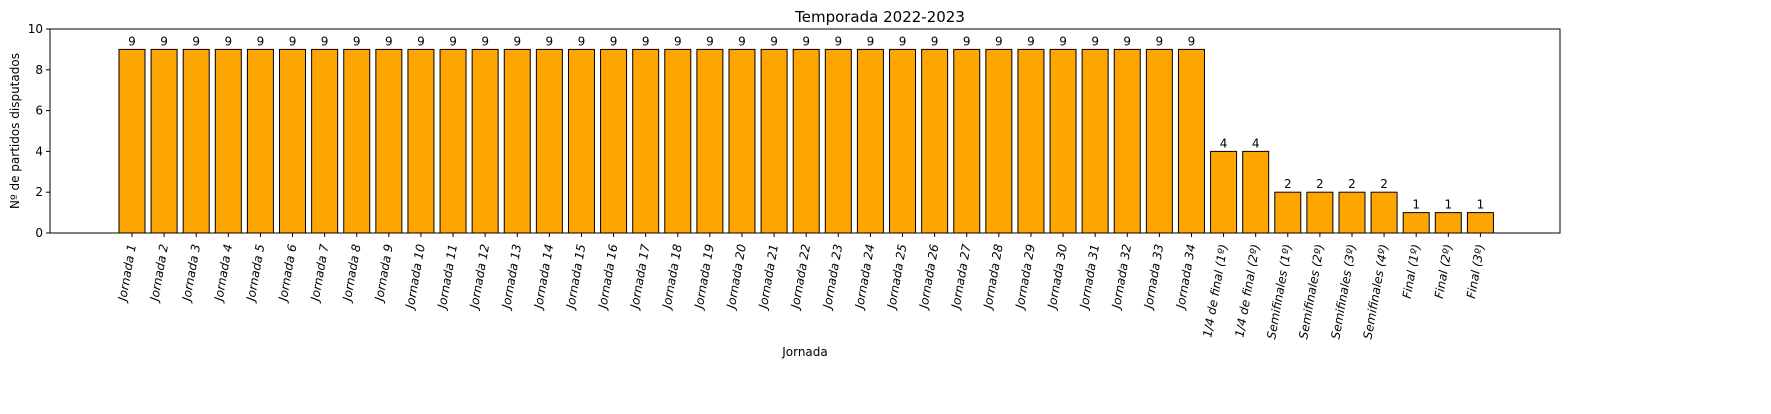  I want to click on x-tick-label: Jornada 9, so click(384, 273).